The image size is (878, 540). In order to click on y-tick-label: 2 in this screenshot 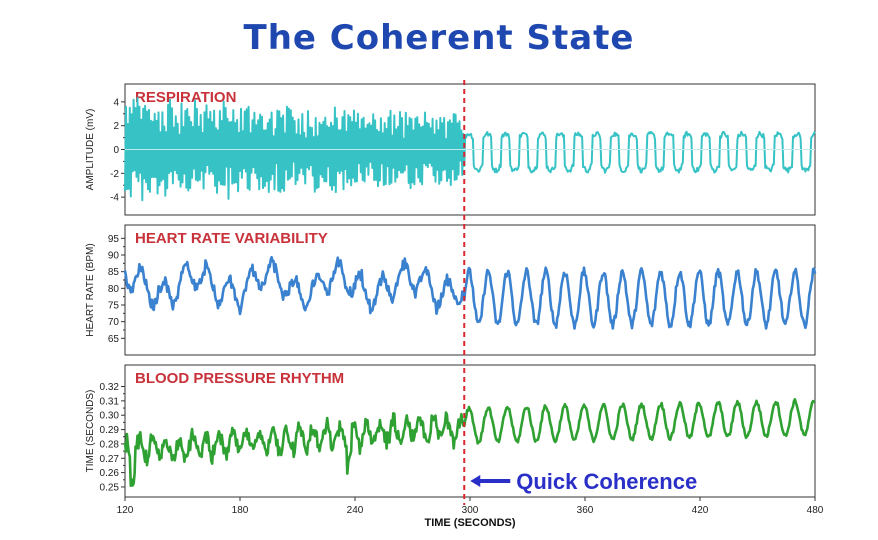, I will do `click(116, 126)`.